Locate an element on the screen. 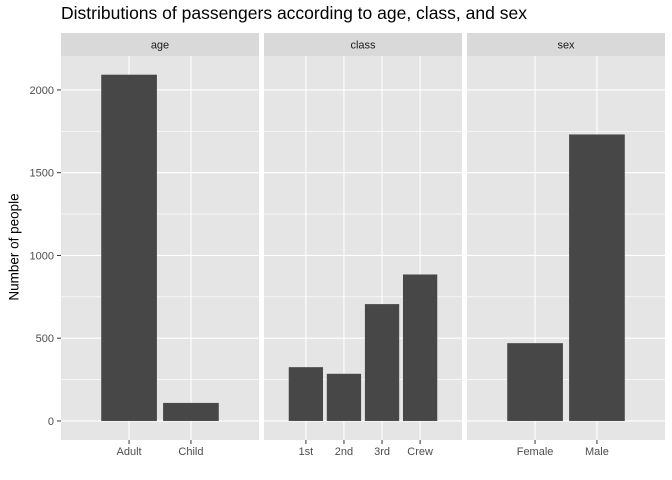 The height and width of the screenshot is (480, 672). y-tick-label: 1500 is located at coordinates (42, 174).